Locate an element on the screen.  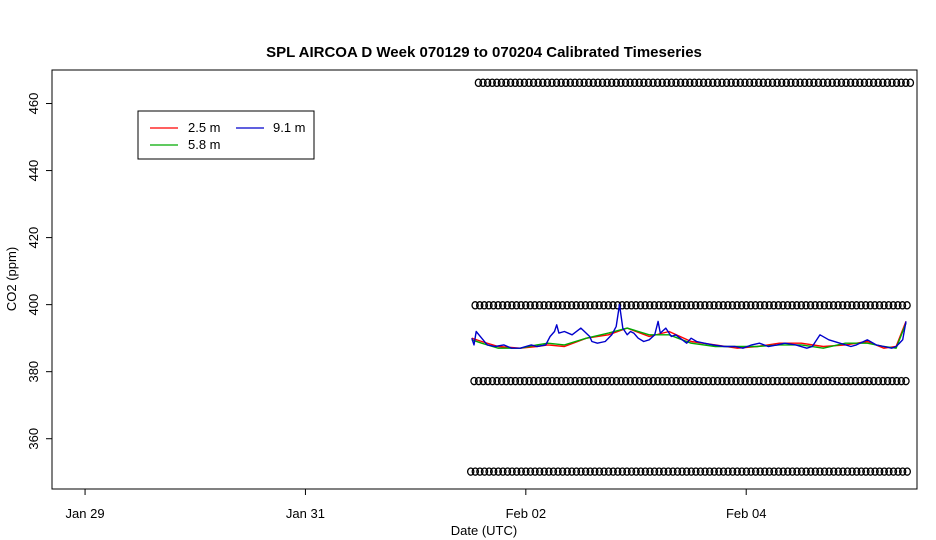
series-line-2-5-m is located at coordinates (689, 335).